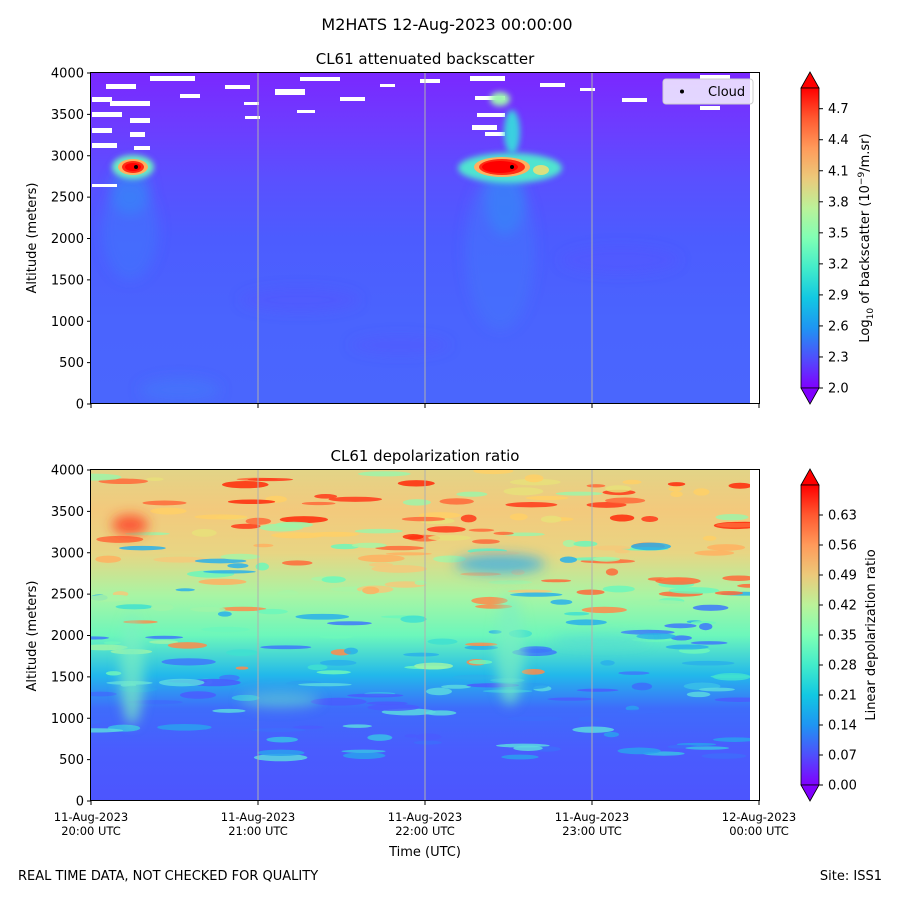  What do you see at coordinates (838, 171) in the screenshot?
I see `colorbar-tick-label: 4.1` at bounding box center [838, 171].